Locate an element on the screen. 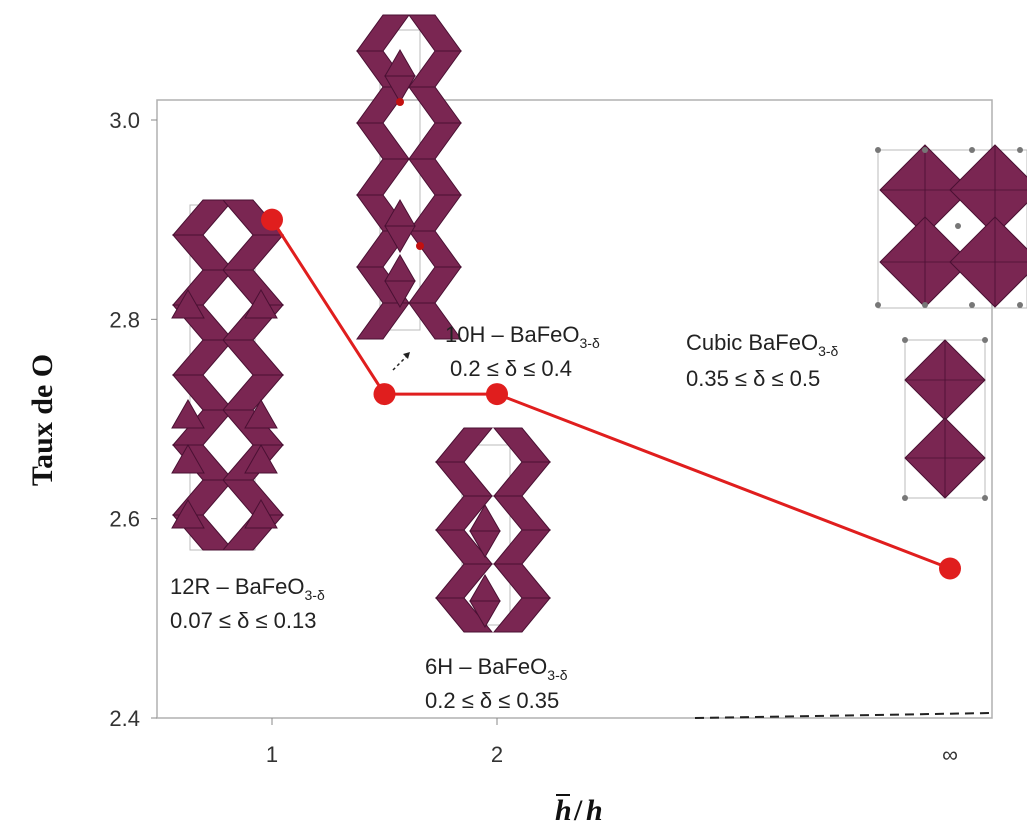 The image size is (1027, 830). label-12r-line2: 0.07 ≤ δ ≤ 0.13 is located at coordinates (243, 620).